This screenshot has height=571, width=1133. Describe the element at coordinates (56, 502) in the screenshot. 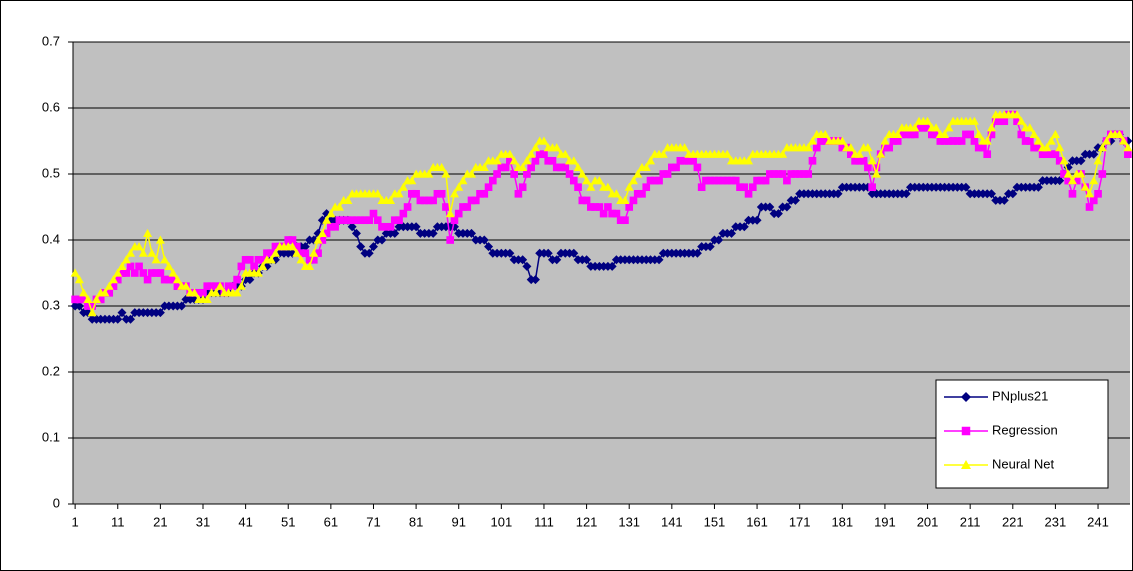

I see `y-tick-label: 0` at that location.